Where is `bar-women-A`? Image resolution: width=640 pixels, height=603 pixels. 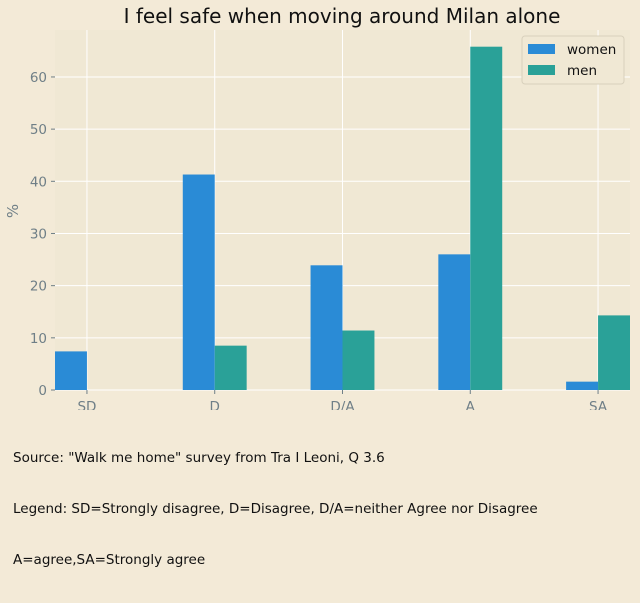
bar-women-A is located at coordinates (454, 322).